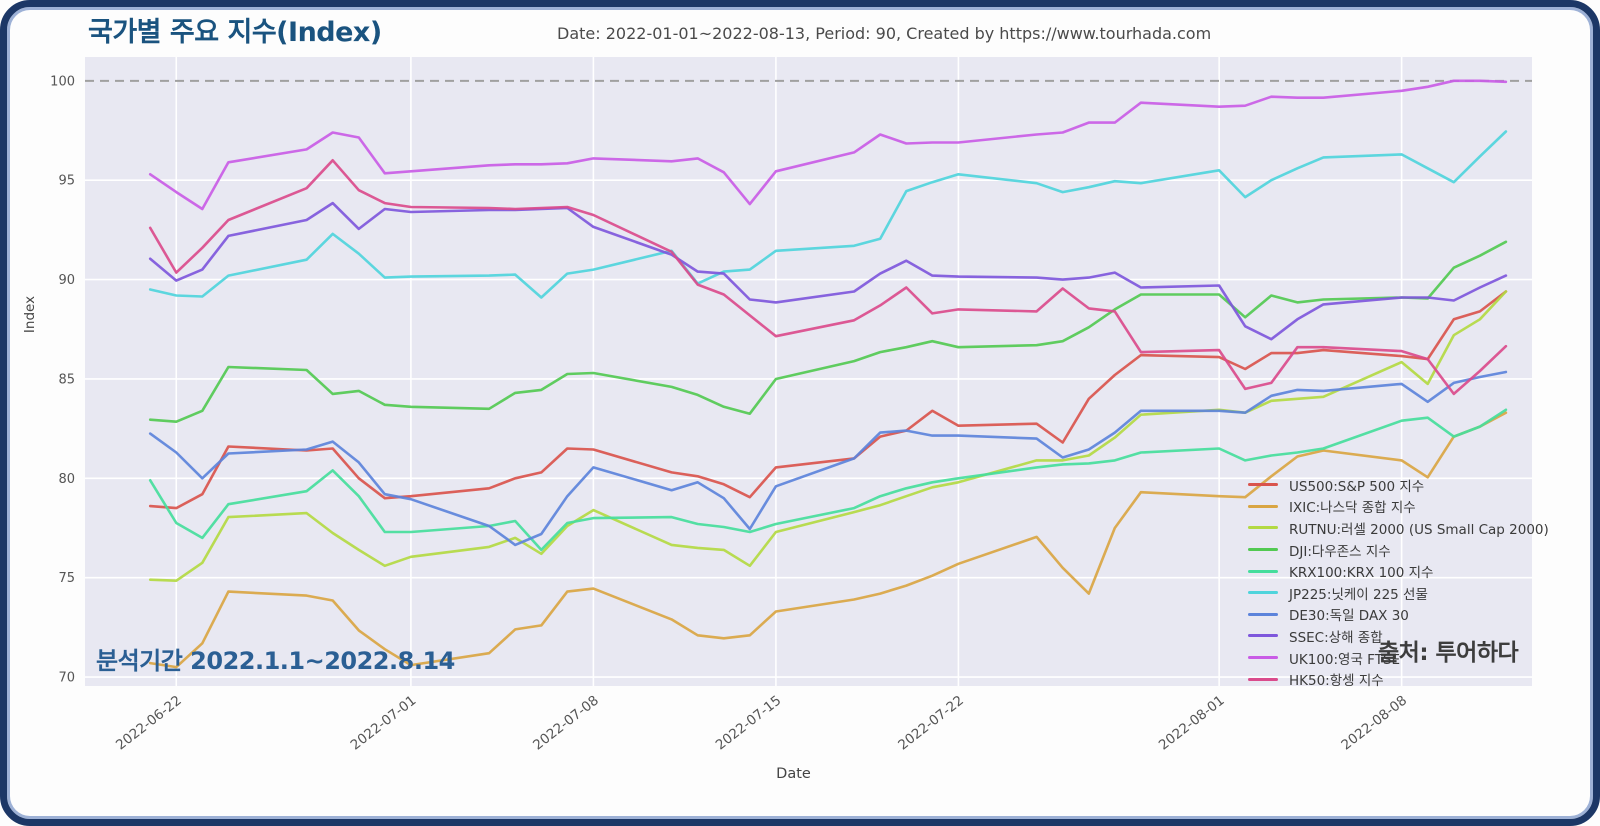  What do you see at coordinates (235, 32) in the screenshot?
I see `page-title: 국가별 주요 지수(Index)` at bounding box center [235, 32].